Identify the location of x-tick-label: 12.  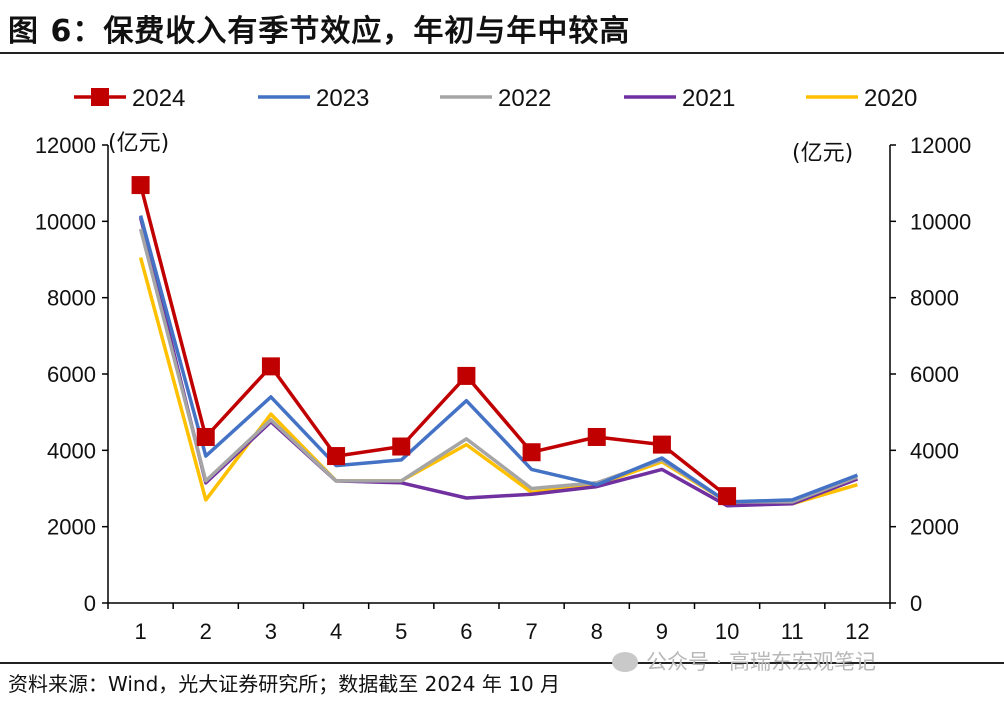
(857, 631).